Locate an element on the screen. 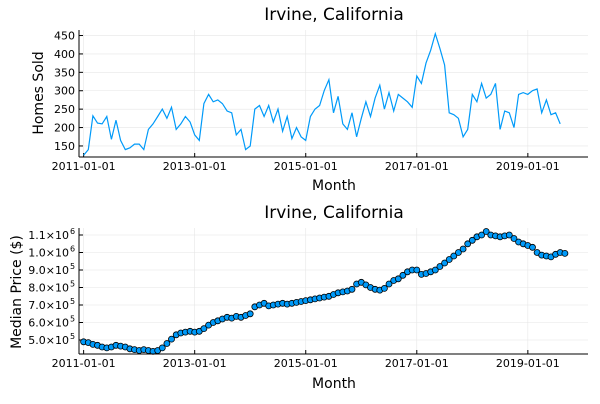  homes-sold-xtick-label: 2019-01-01 is located at coordinates (528, 166).